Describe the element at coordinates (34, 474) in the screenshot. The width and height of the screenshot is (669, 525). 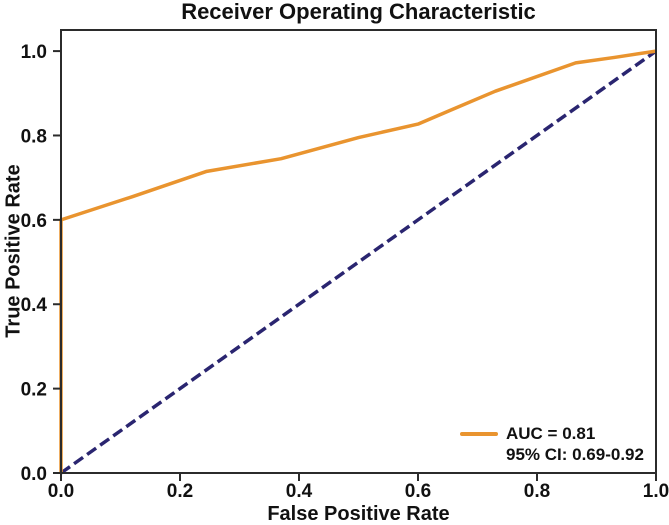
I see `y-tick-label: 0.0` at that location.